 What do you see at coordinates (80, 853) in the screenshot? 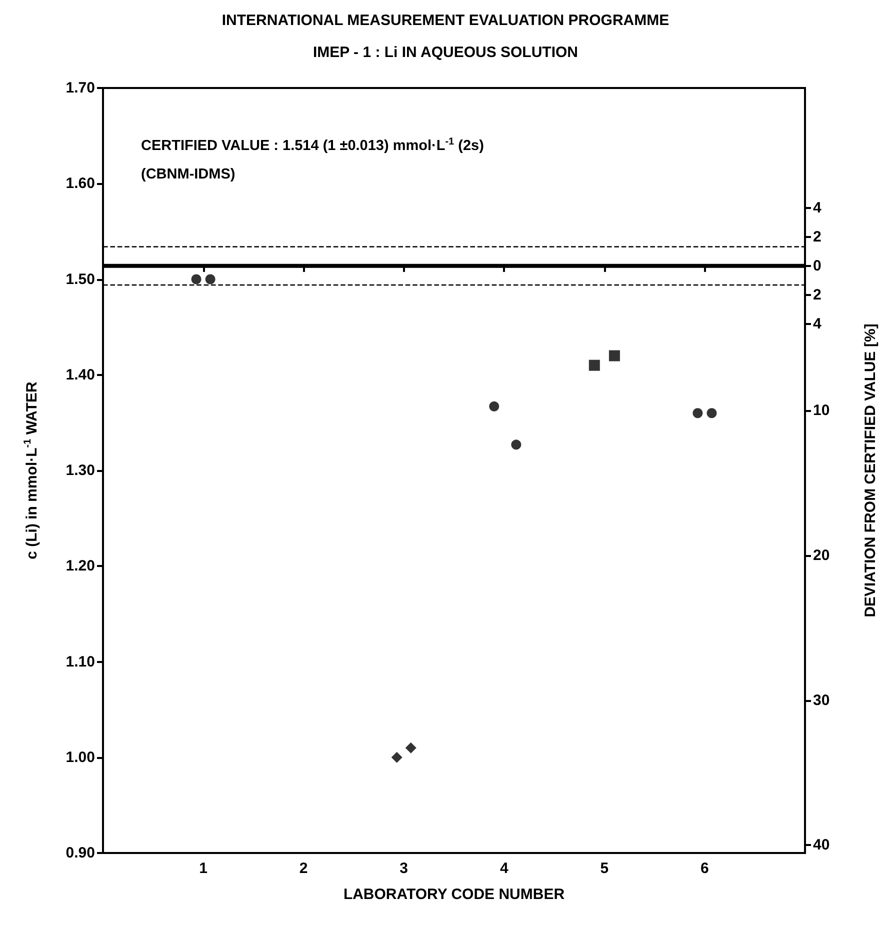
I see `y-tick-label: 0.90` at bounding box center [80, 853].